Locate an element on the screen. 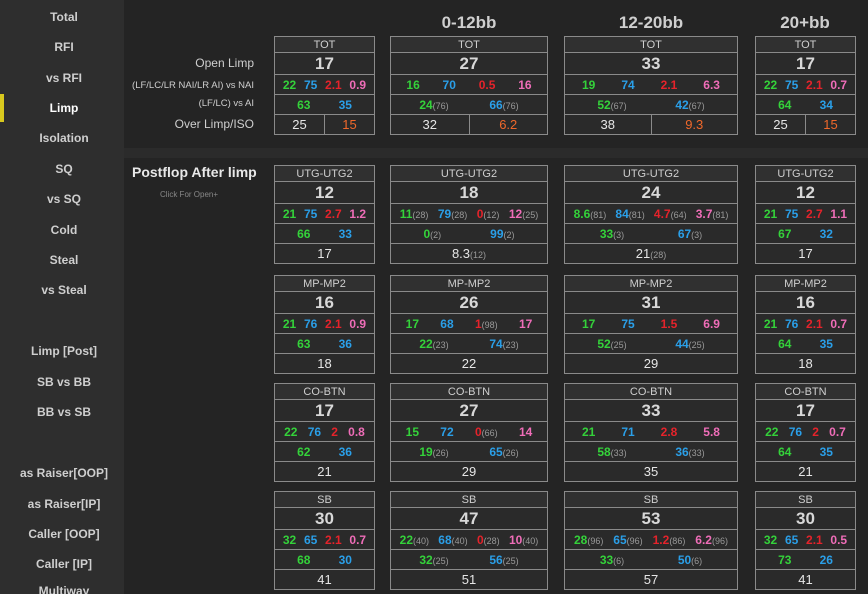  sidebar-item-caller-ip: Caller [IP] is located at coordinates (63, 564).